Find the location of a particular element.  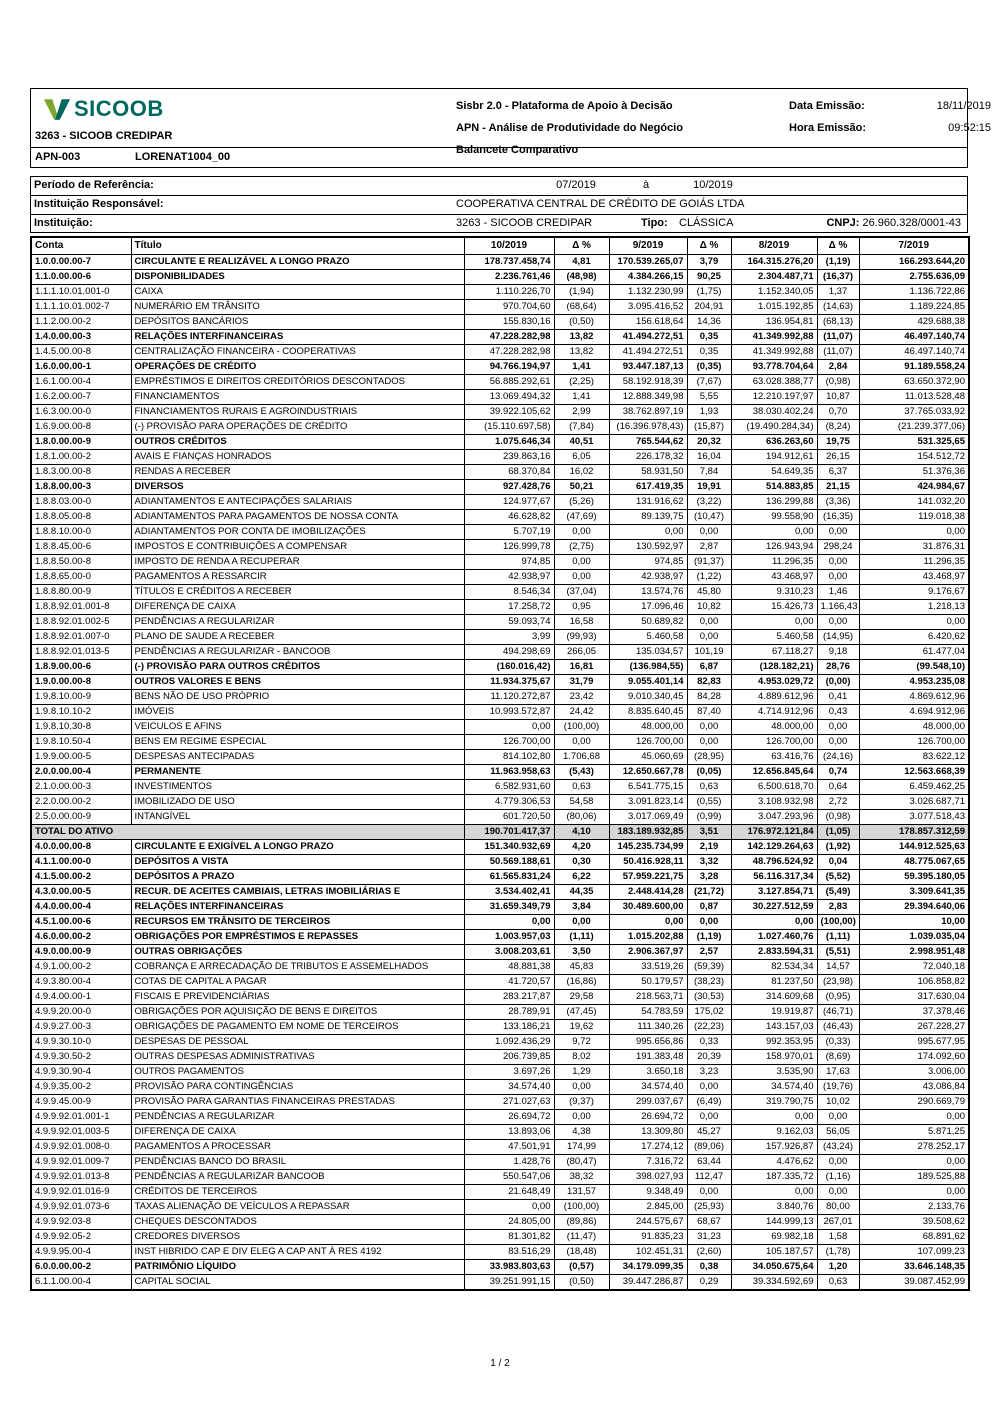

cell-delta: 0,35 is located at coordinates (709, 336).